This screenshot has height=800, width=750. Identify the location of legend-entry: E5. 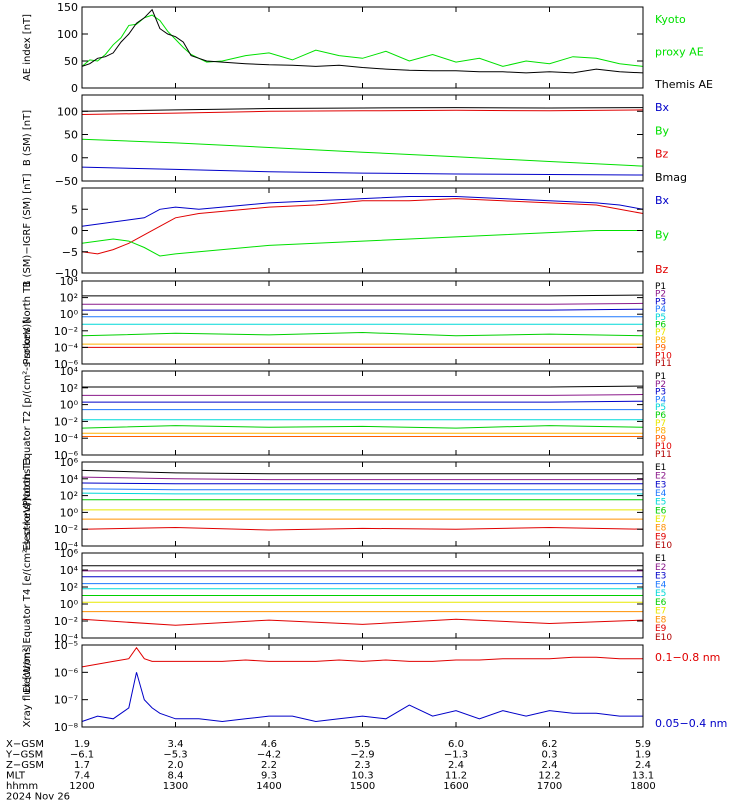
(660, 503).